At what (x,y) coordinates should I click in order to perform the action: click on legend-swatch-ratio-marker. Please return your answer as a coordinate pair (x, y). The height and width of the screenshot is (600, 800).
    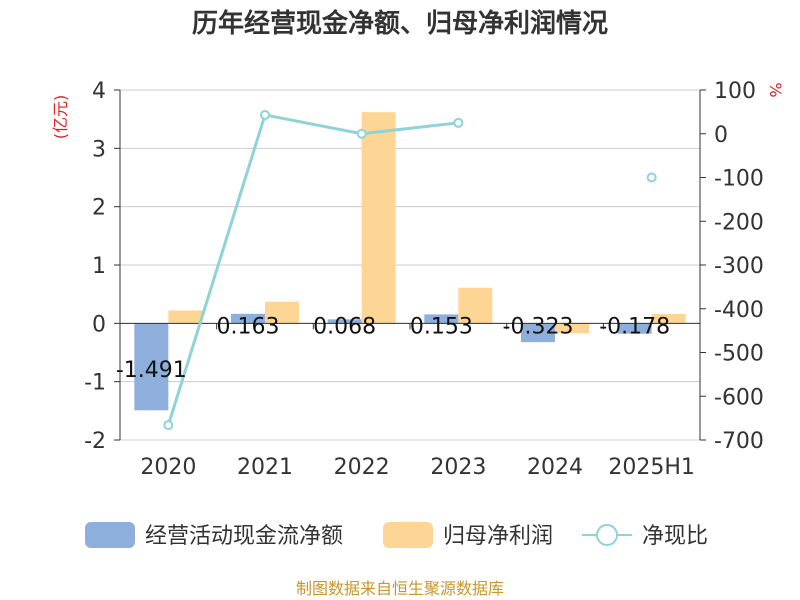
    Looking at the image, I should click on (607, 535).